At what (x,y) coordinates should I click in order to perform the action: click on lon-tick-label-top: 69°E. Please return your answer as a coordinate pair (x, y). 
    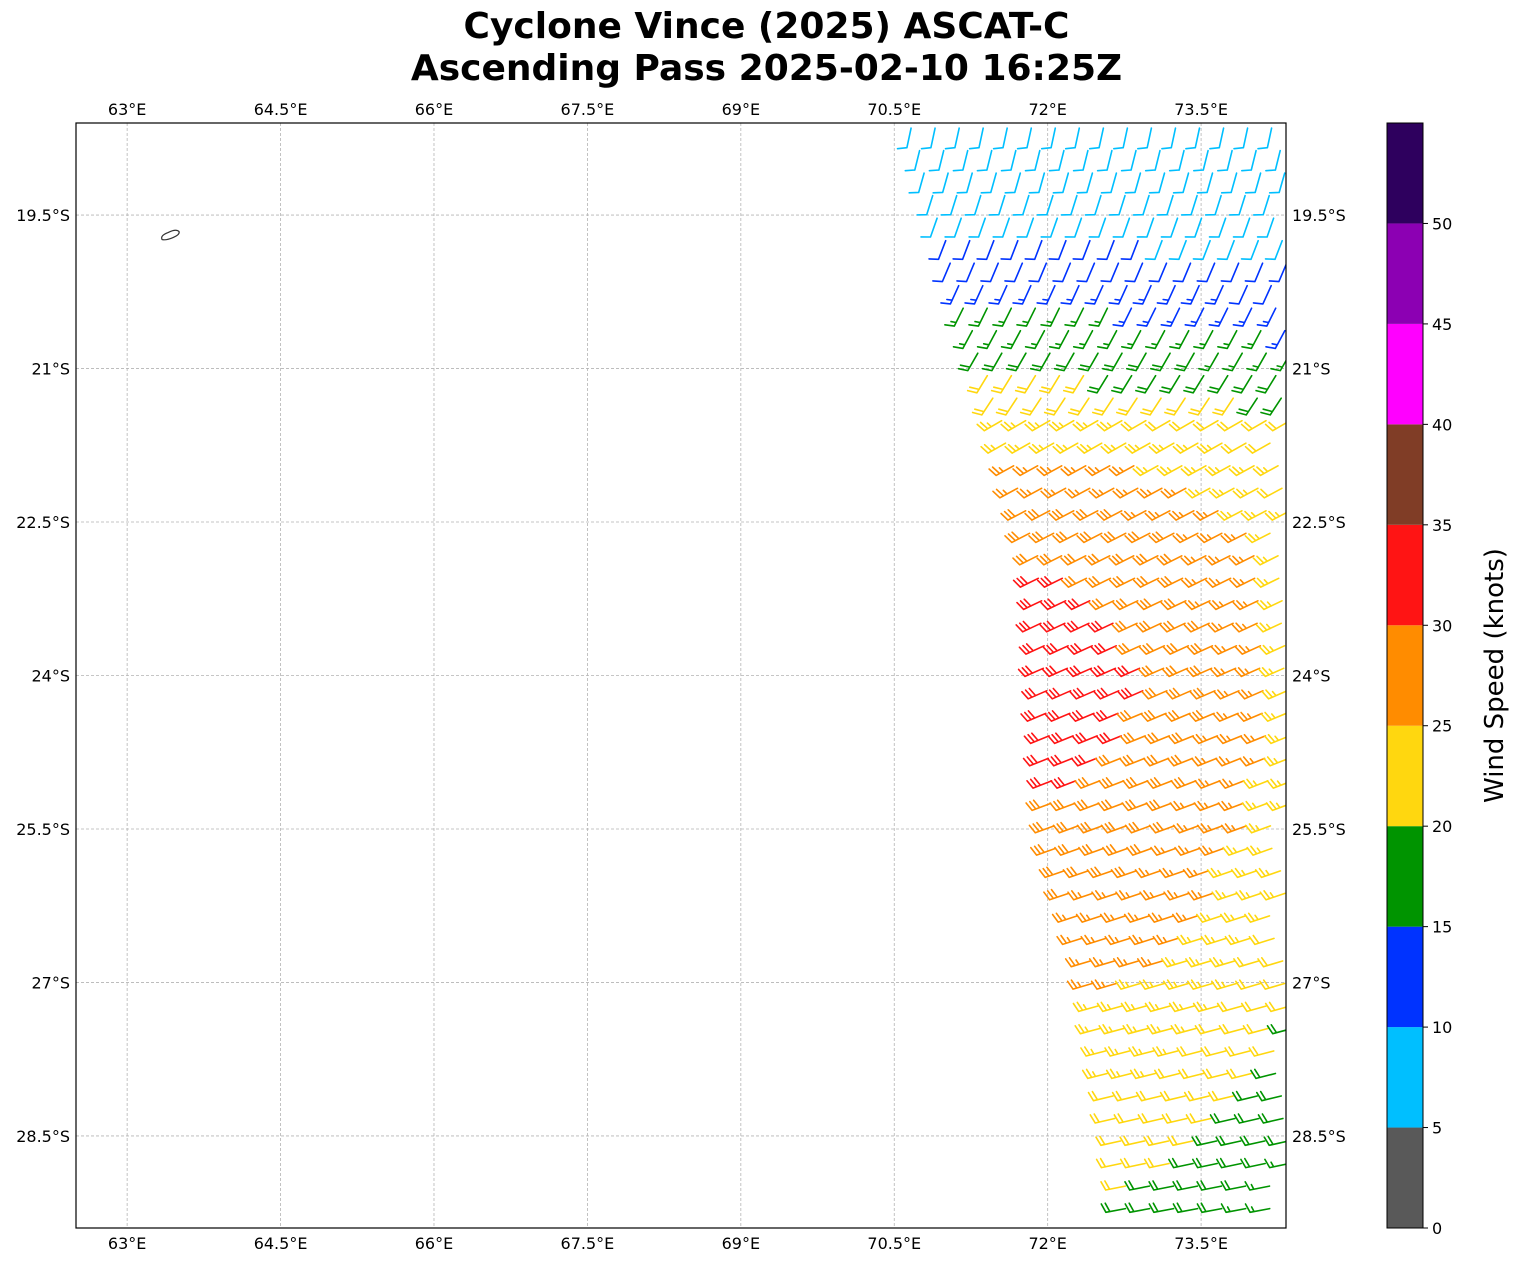
    Looking at the image, I should click on (741, 109).